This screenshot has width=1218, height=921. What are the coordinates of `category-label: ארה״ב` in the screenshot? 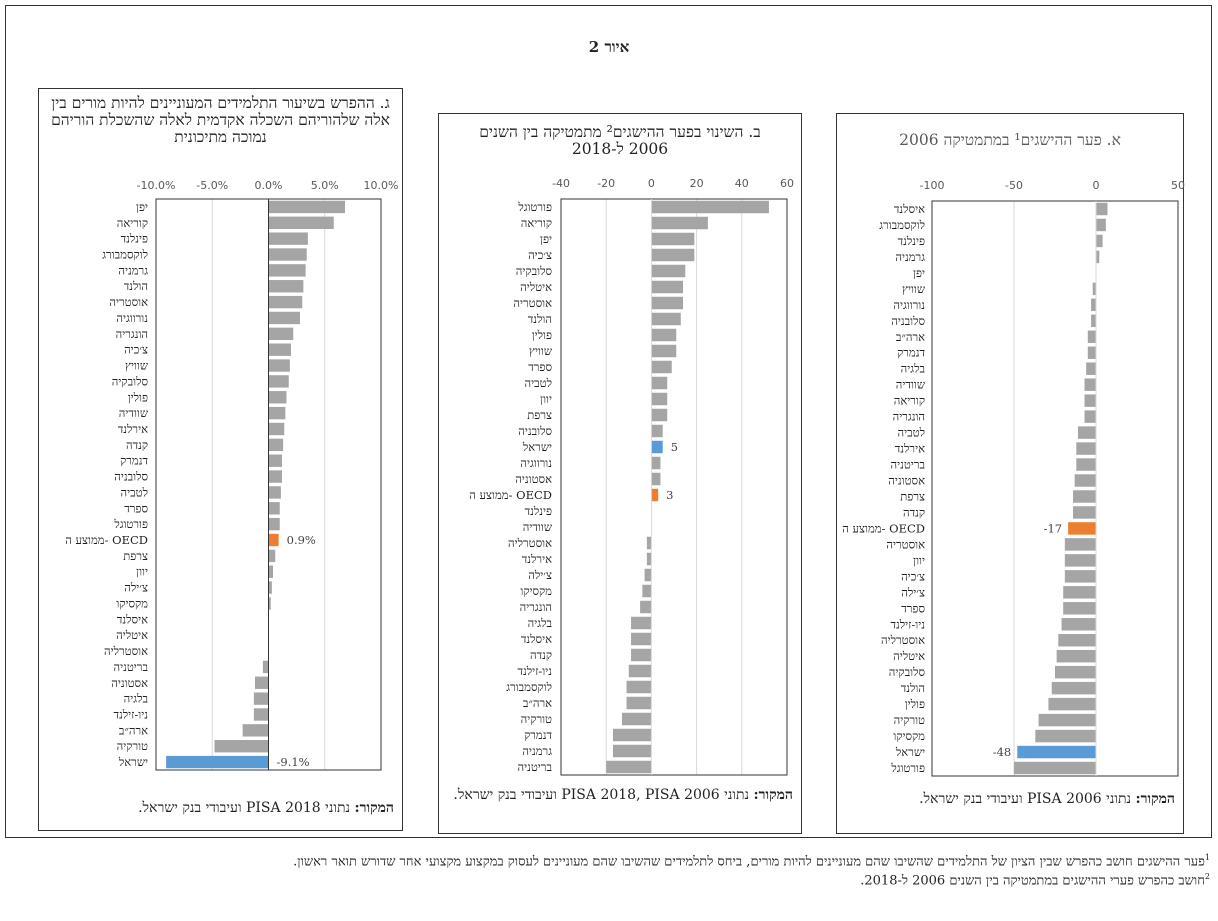 It's located at (537, 703).